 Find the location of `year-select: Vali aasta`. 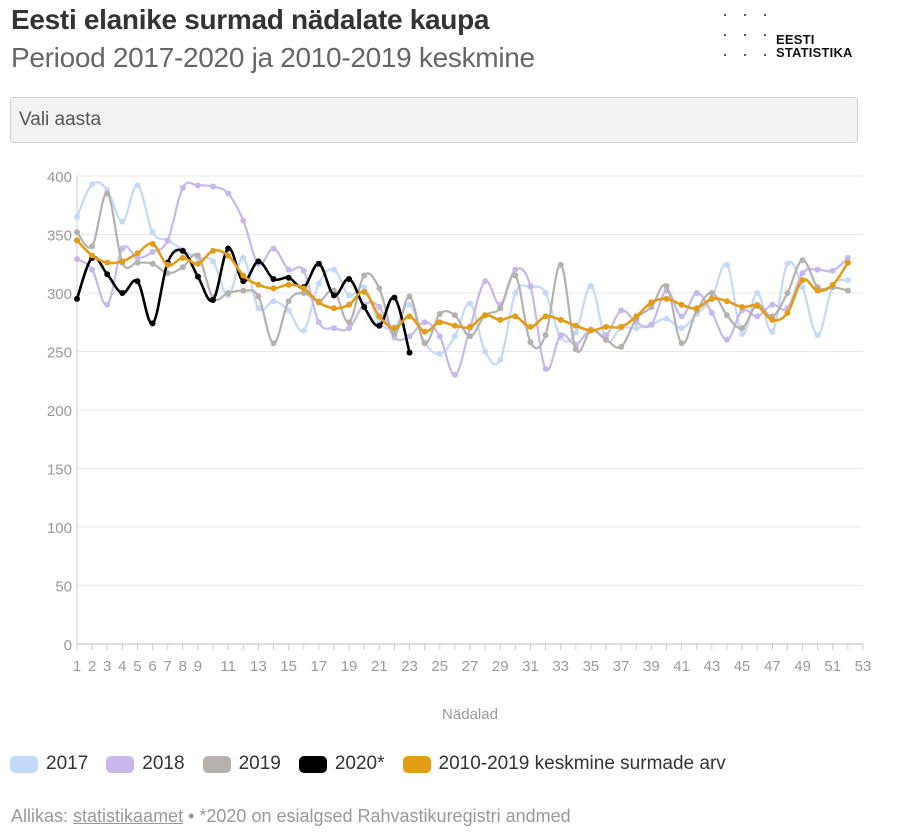

year-select: Vali aasta is located at coordinates (434, 120).